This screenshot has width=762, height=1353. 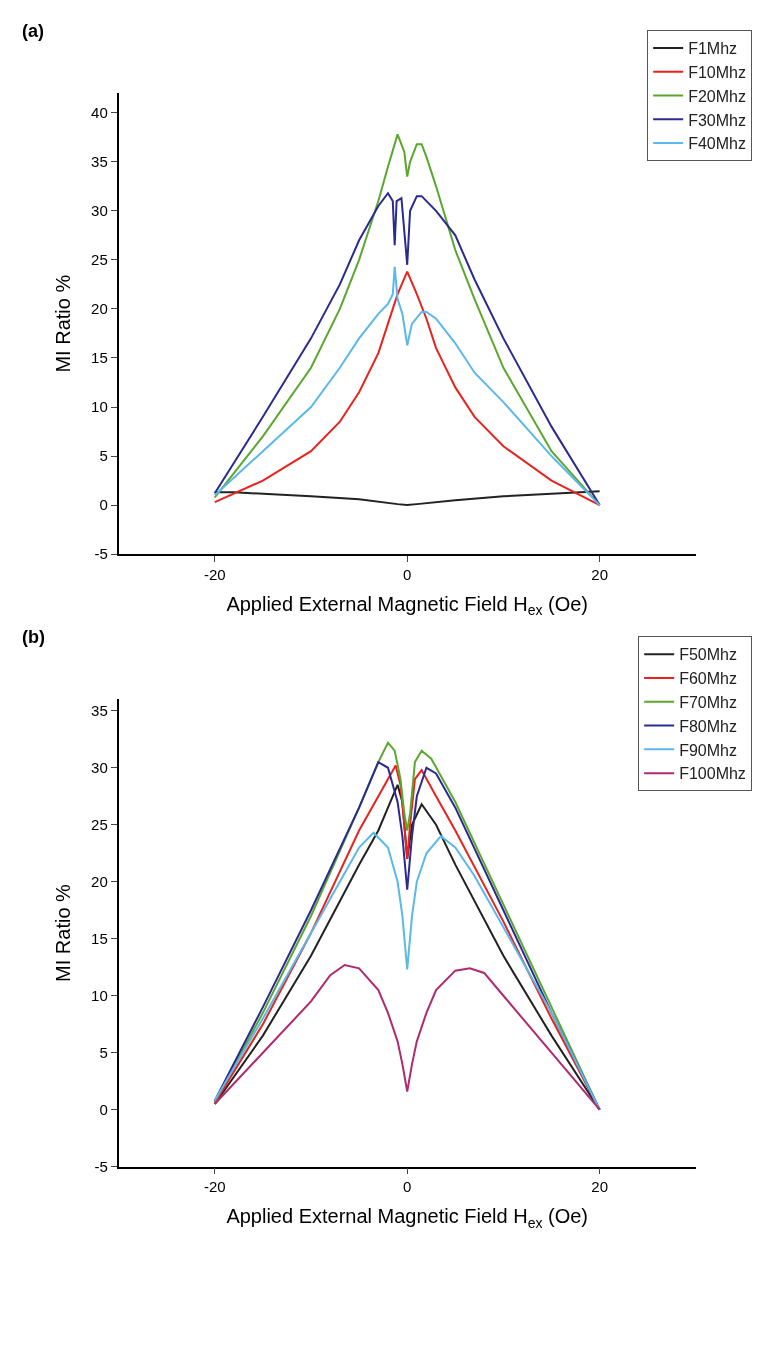 What do you see at coordinates (708, 679) in the screenshot?
I see `legend-label: F60Mhz` at bounding box center [708, 679].